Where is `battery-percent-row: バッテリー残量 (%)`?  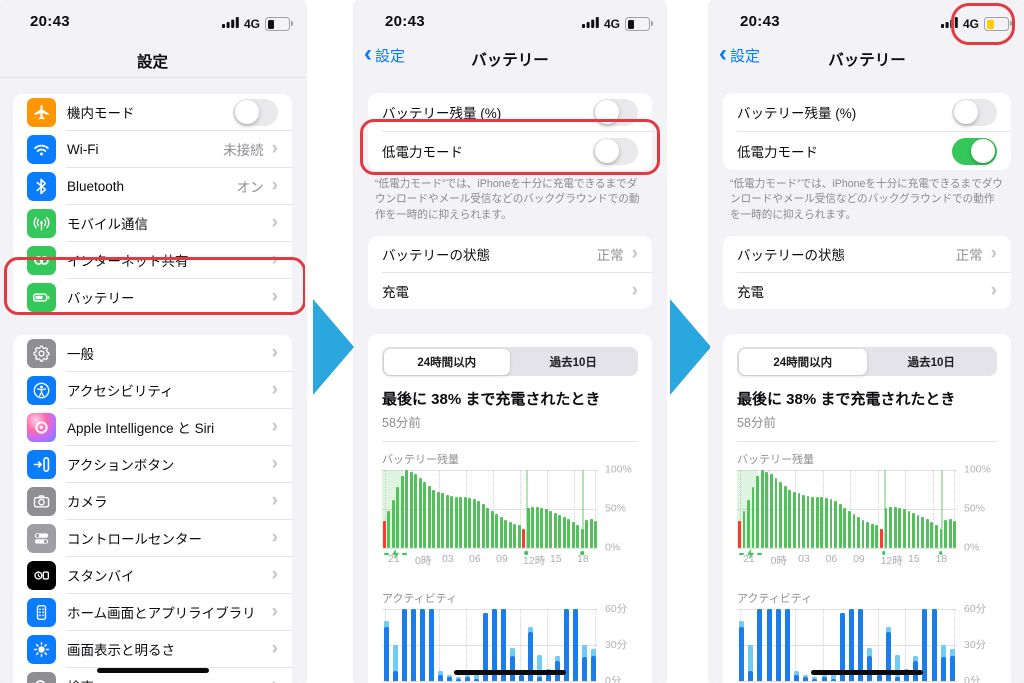 battery-percent-row: バッテリー残量 (%) is located at coordinates (510, 112).